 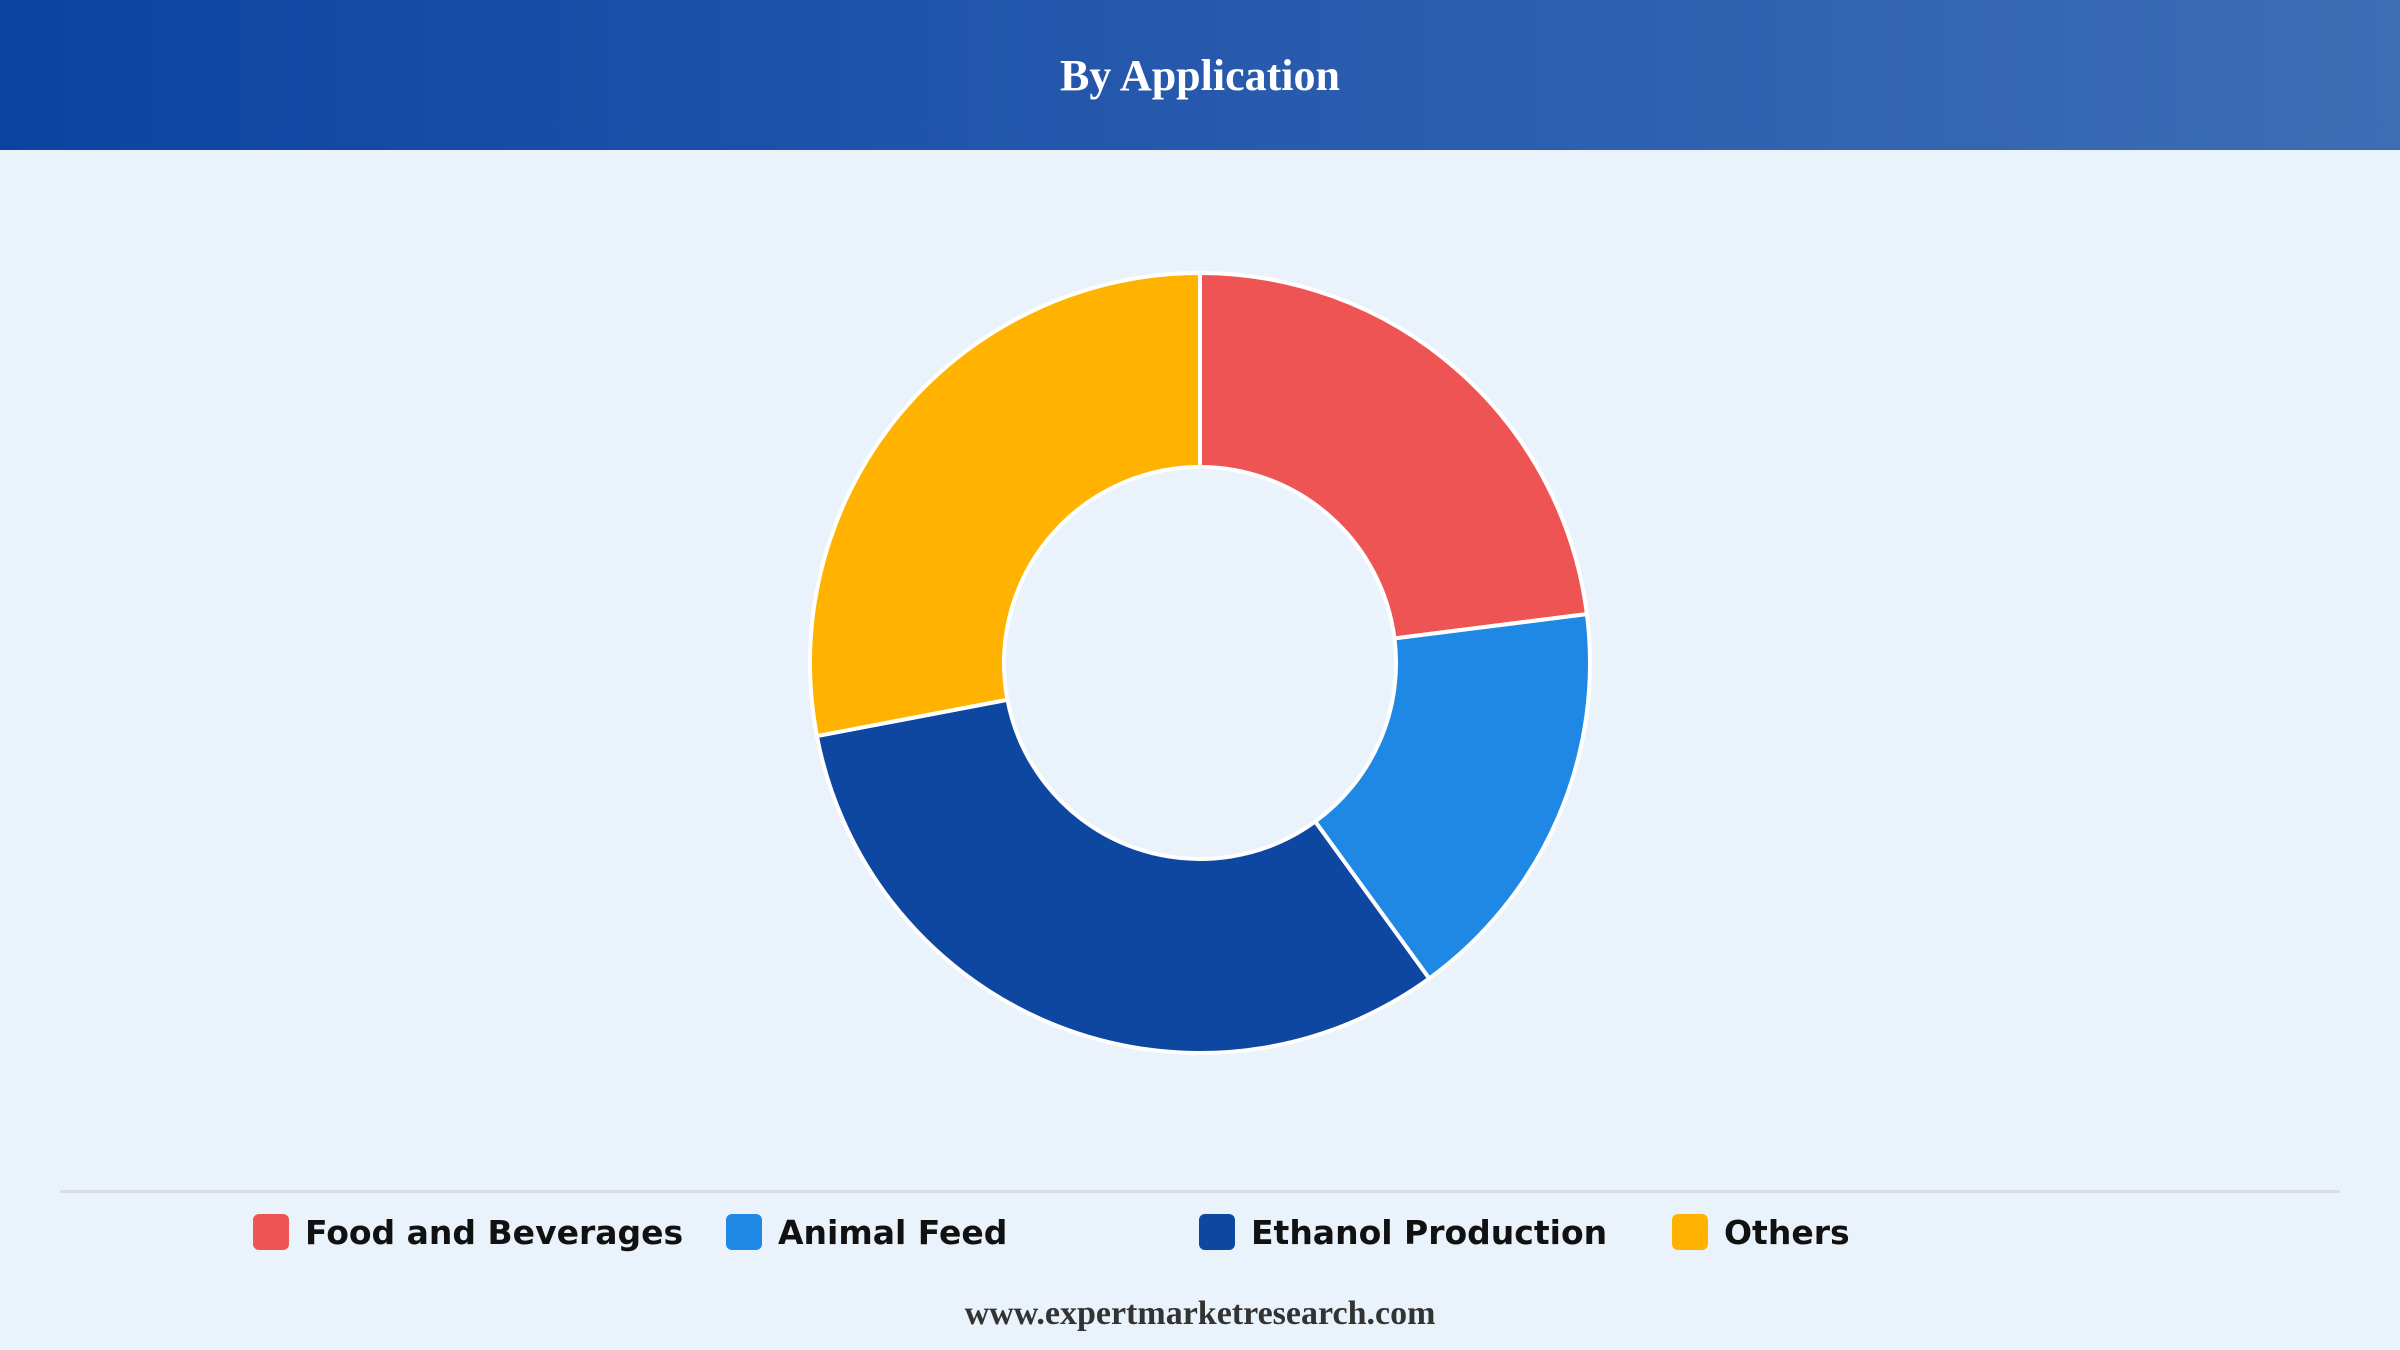 I want to click on legend-label: Food and Beverages, so click(x=494, y=1232).